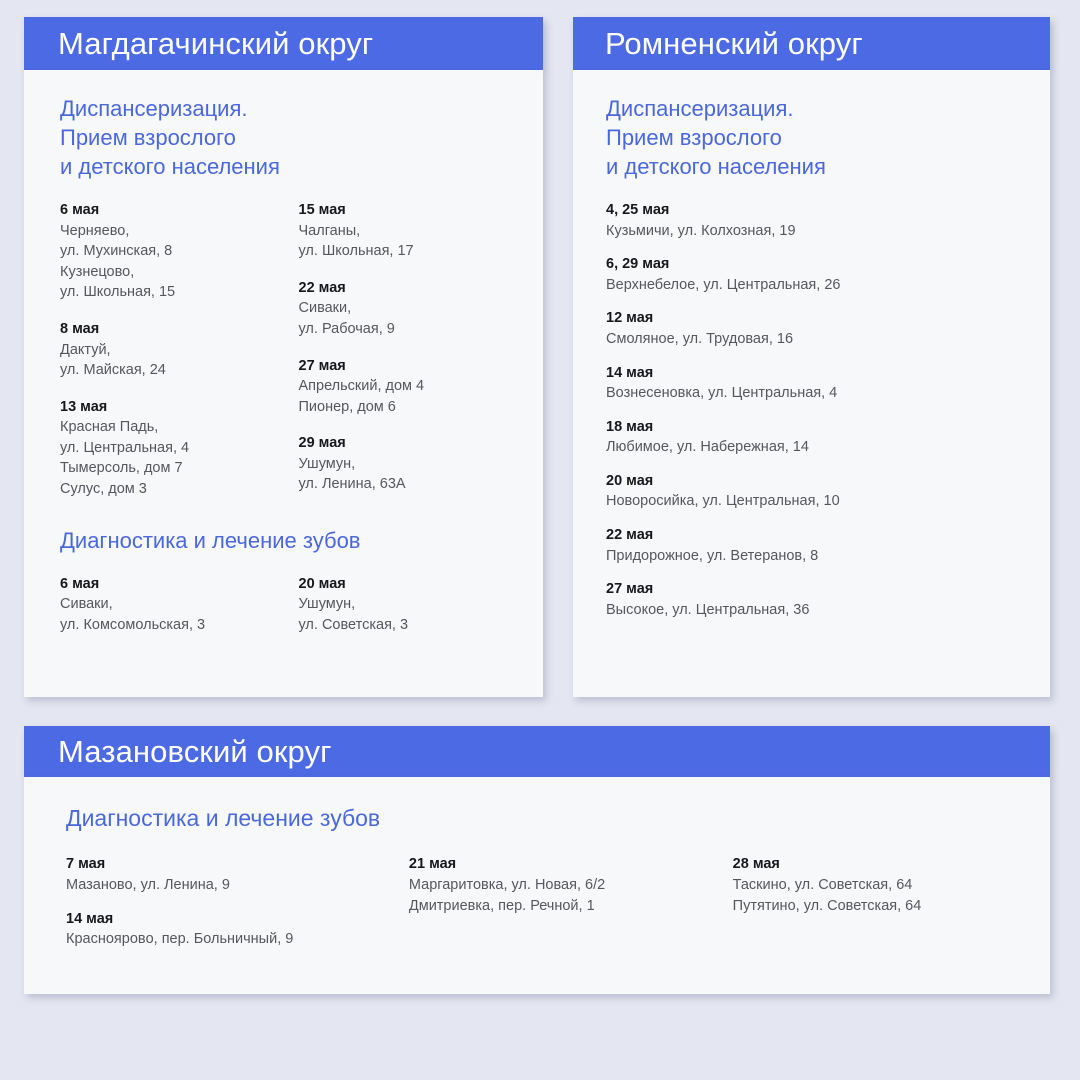 The image size is (1080, 1080). Describe the element at coordinates (237, 930) in the screenshot. I see `schedule-entry: 14 мая Краснояровo, пер. Больничный, 9` at that location.